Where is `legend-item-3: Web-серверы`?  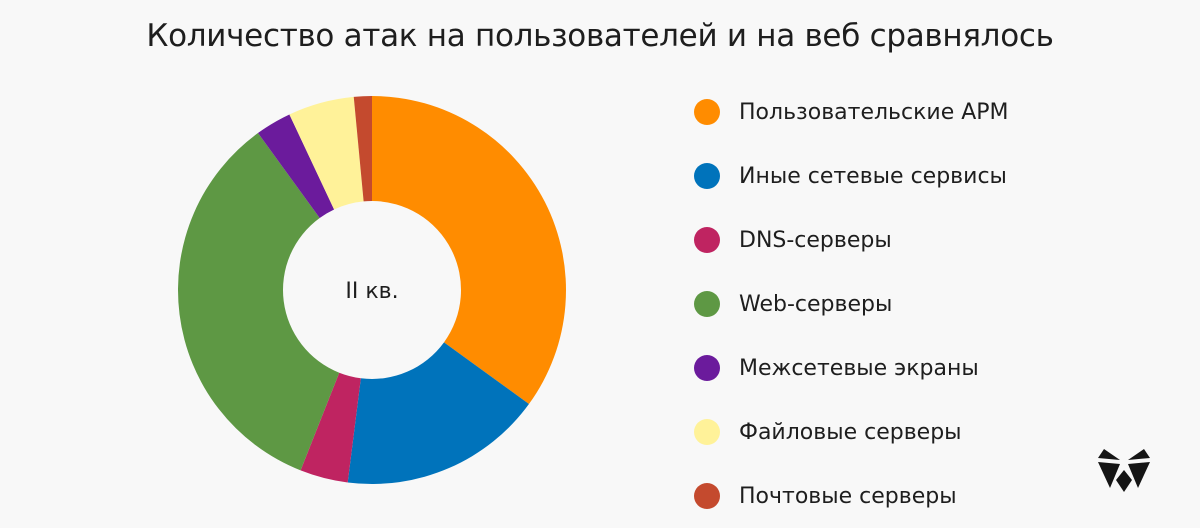
legend-item-3: Web-серверы is located at coordinates (924, 304).